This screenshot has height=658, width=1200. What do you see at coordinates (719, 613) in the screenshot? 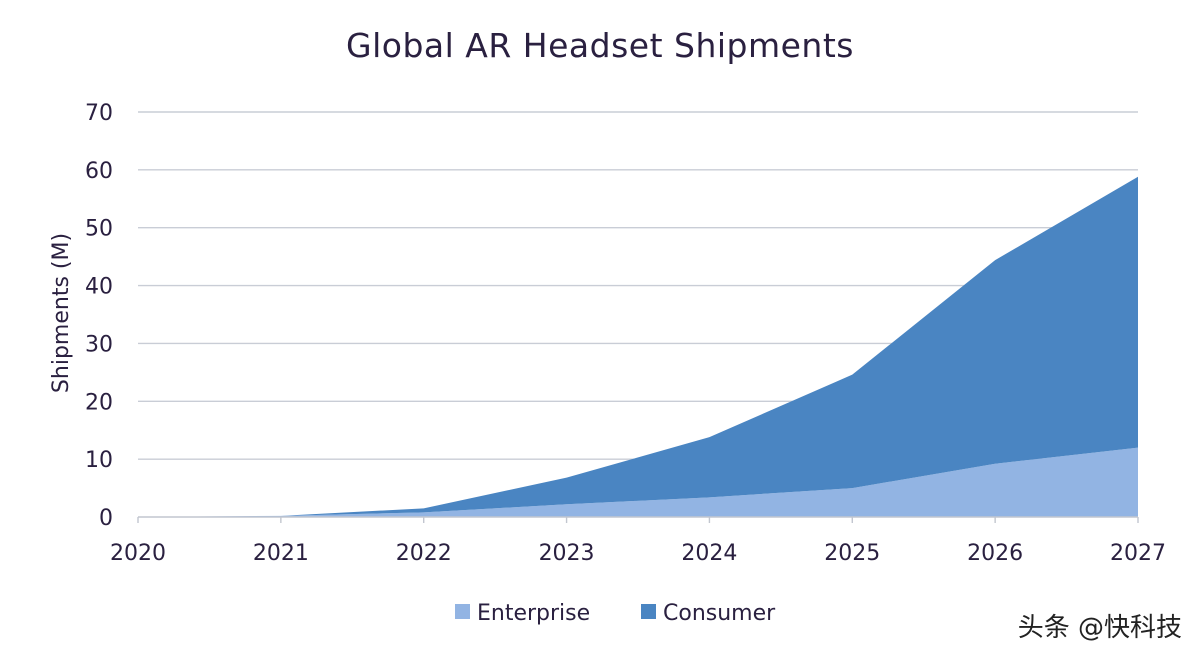
I see `legend-label-consumer: Consumer` at bounding box center [719, 613].